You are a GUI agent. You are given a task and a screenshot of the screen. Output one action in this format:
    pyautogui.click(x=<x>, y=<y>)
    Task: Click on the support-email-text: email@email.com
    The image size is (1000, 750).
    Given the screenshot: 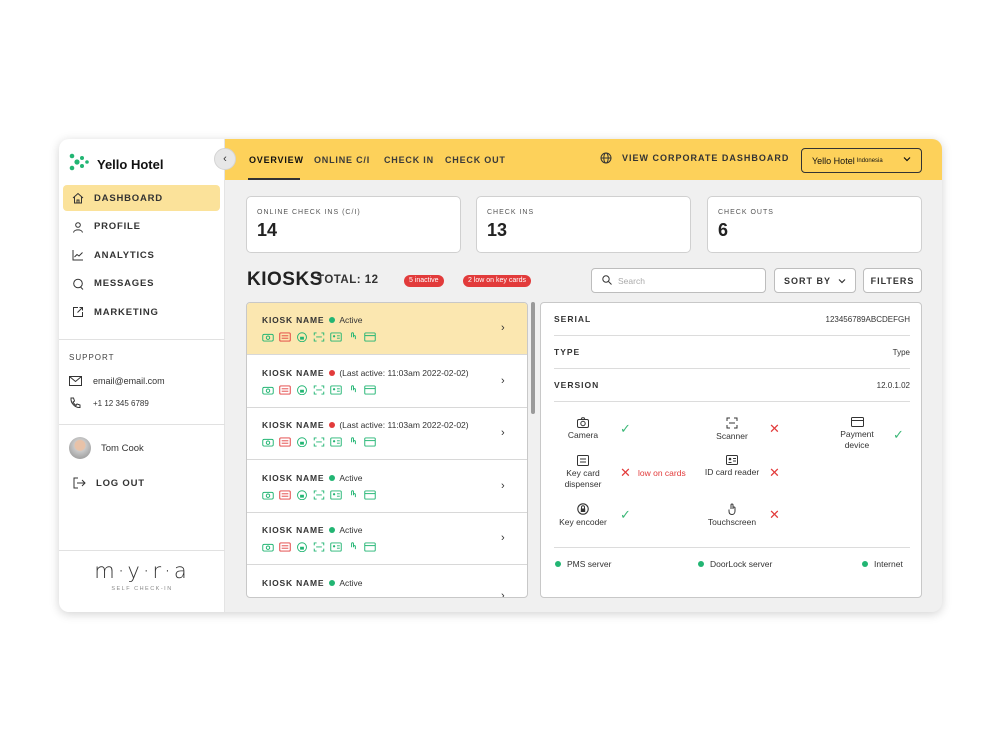 What is the action you would take?
    pyautogui.click(x=129, y=381)
    